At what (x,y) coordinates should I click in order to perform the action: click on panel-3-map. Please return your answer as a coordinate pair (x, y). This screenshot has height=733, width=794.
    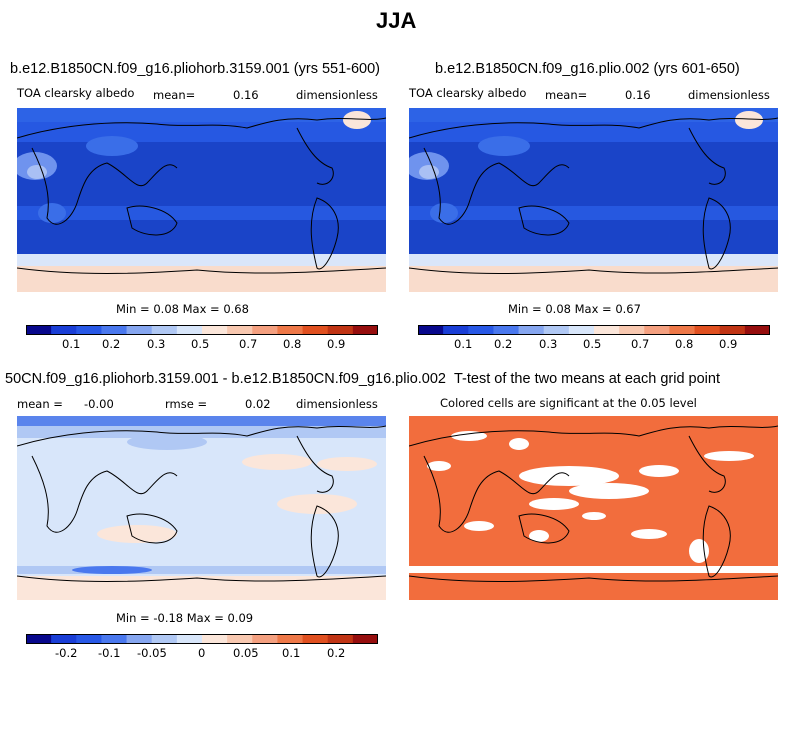
    Looking at the image, I should click on (201, 508).